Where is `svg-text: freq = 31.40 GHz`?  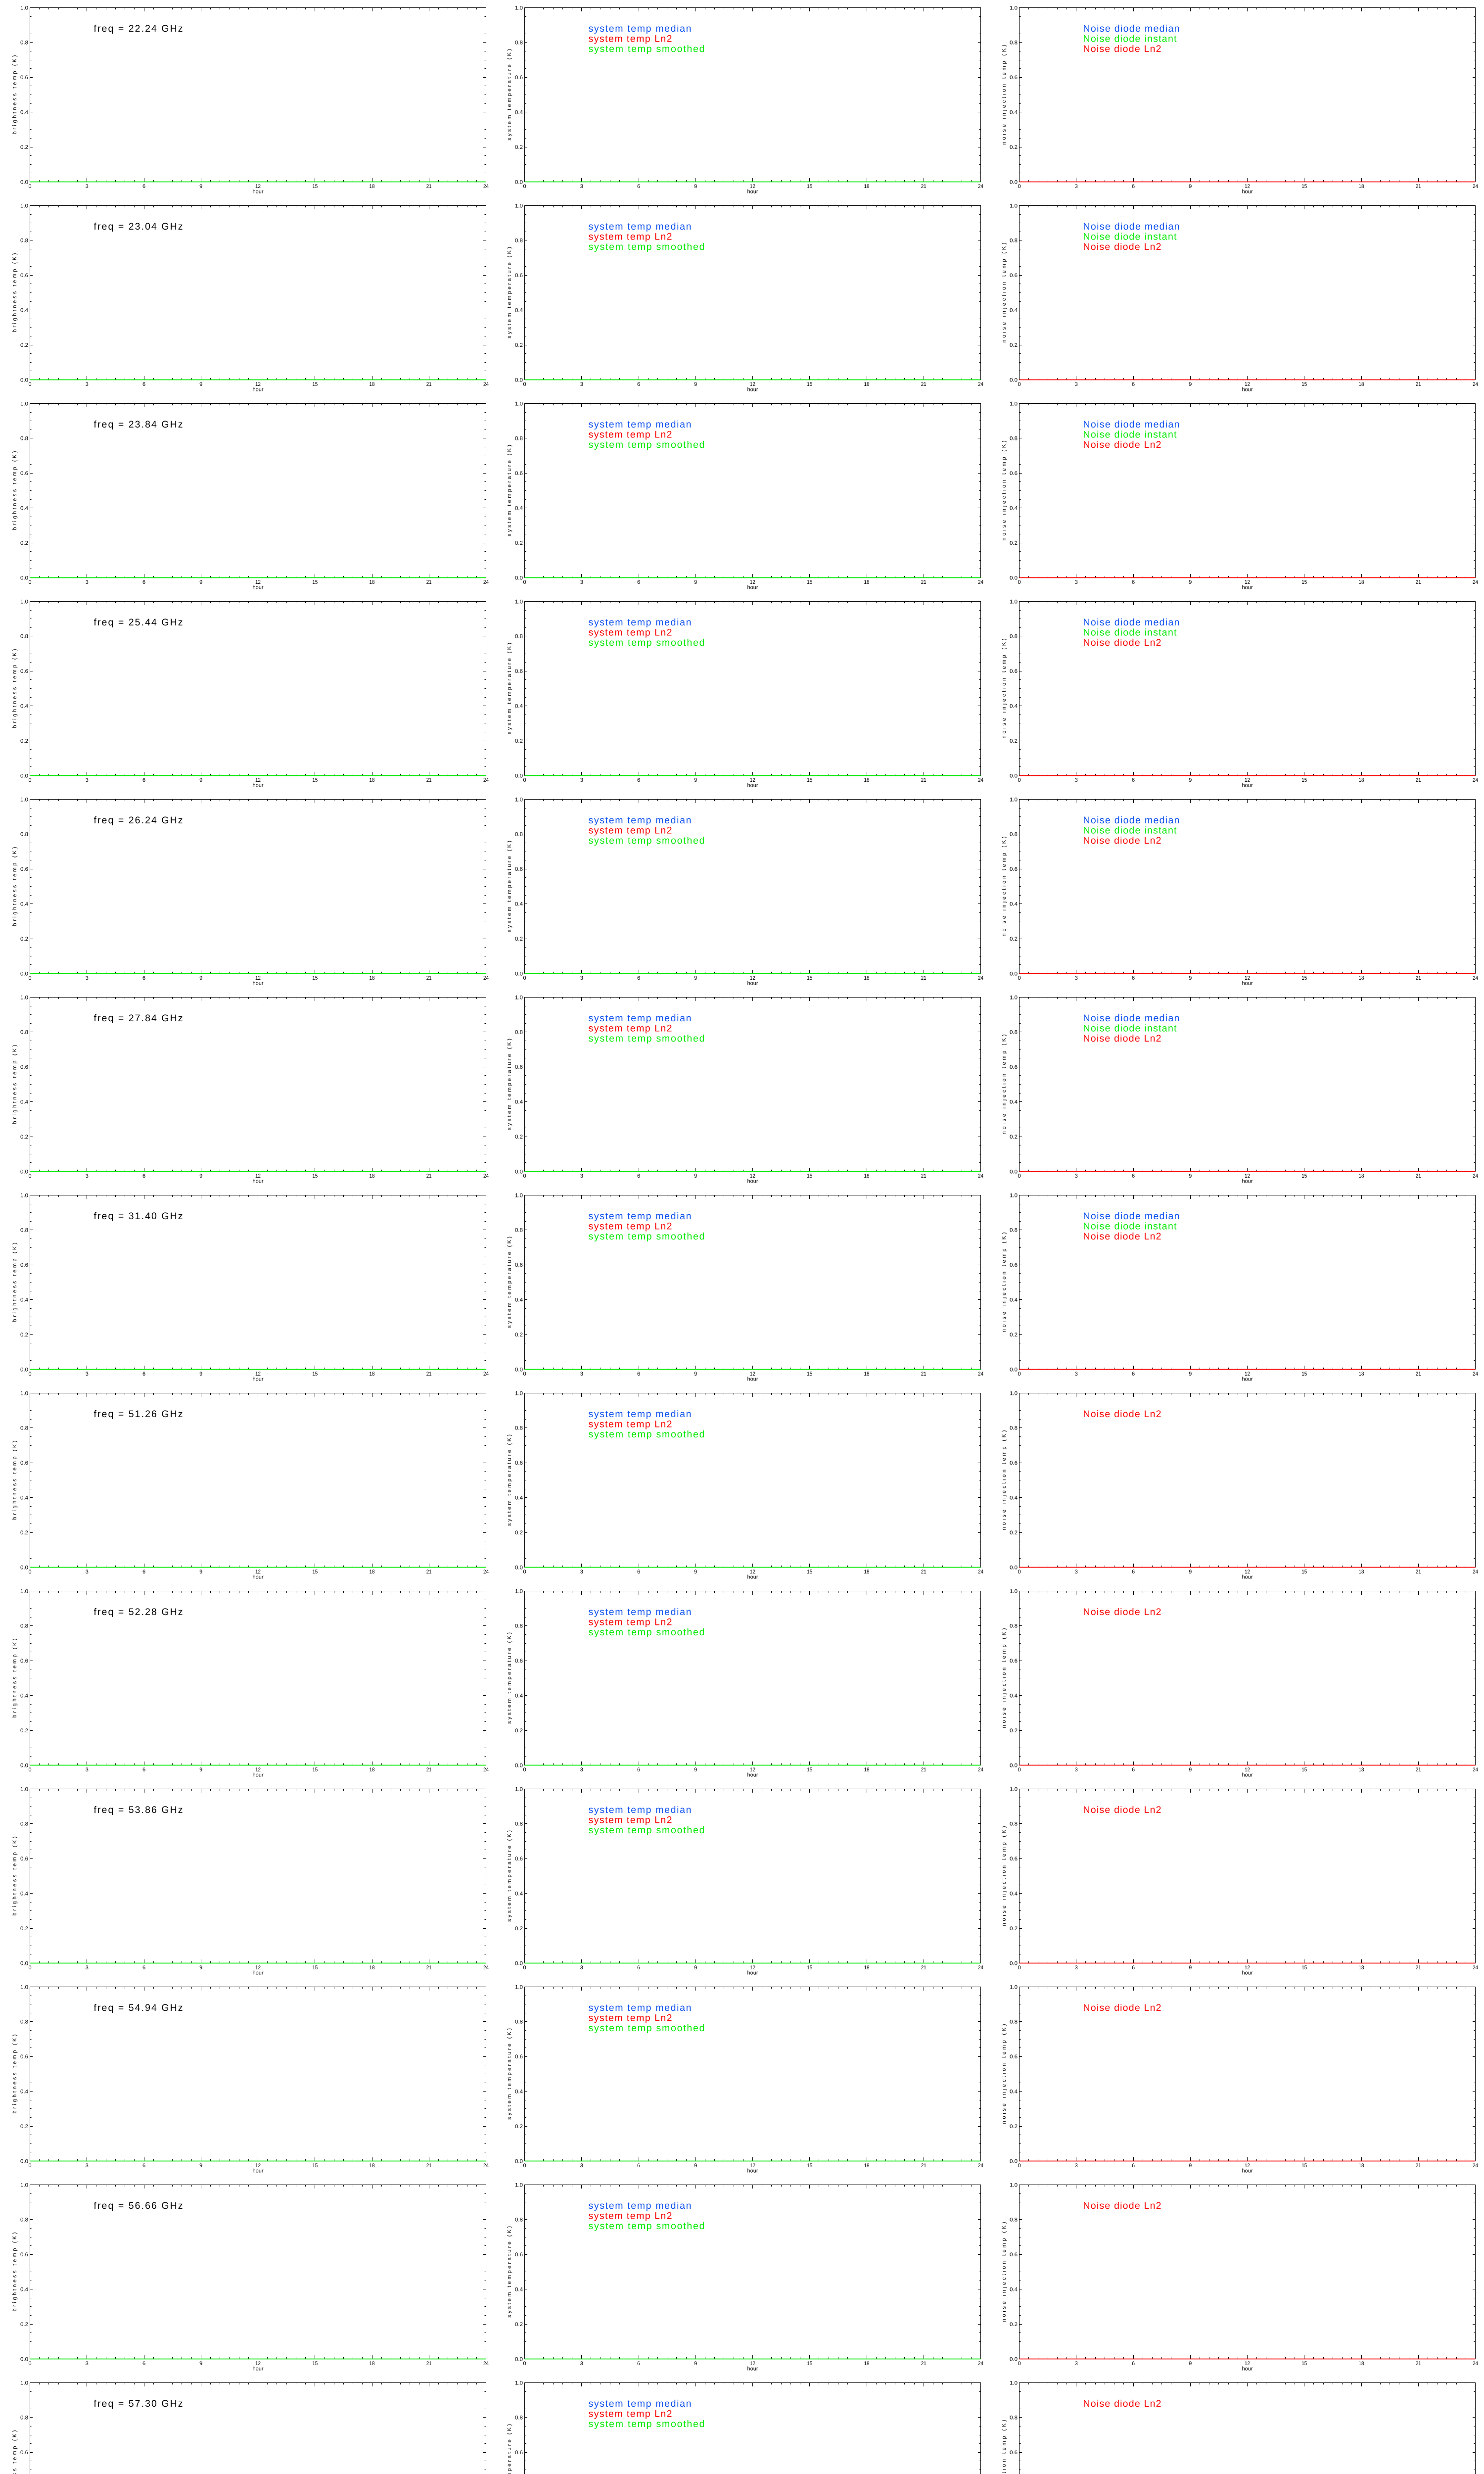
svg-text: freq = 31.40 GHz is located at coordinates (138, 1216).